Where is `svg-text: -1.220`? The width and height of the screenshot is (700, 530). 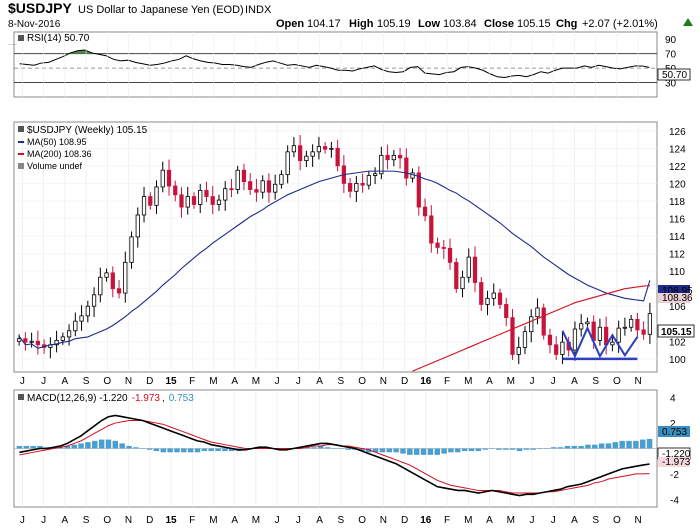 svg-text: -1.220 is located at coordinates (676, 454).